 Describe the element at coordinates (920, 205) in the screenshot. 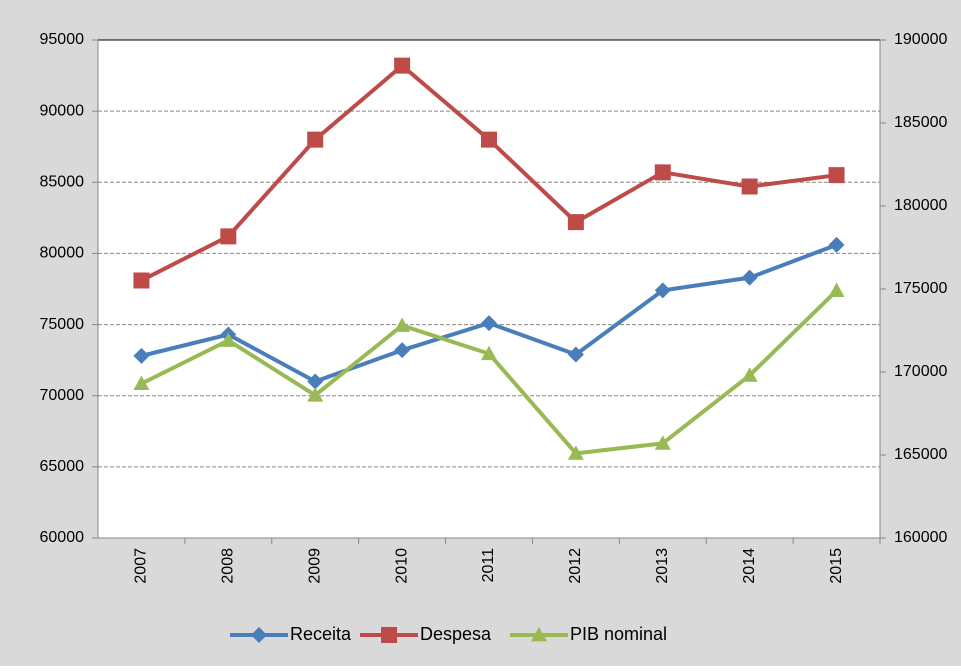

I see `y2-tick-label: 180000` at that location.